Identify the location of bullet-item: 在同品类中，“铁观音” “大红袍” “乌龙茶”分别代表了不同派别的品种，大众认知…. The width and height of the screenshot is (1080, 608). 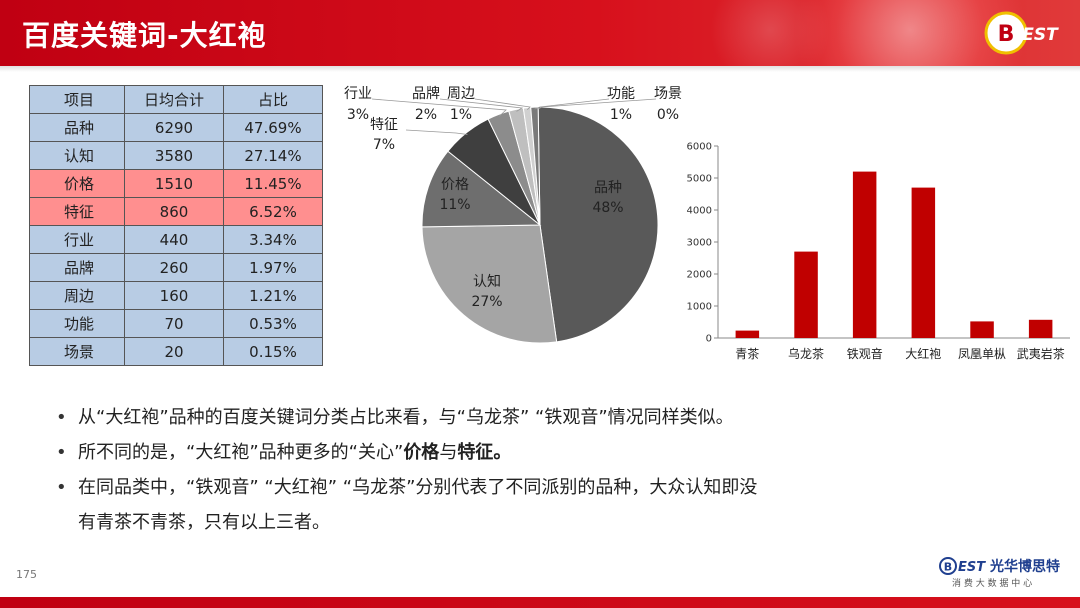
(506, 505).